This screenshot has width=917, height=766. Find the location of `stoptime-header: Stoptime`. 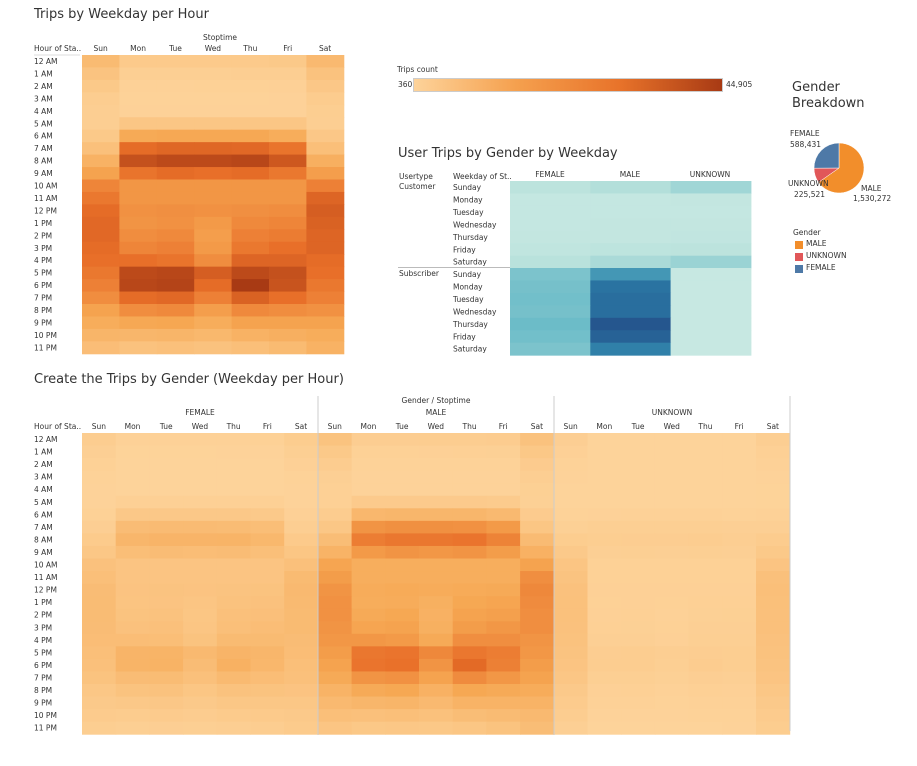

stoptime-header: Stoptime is located at coordinates (220, 37).